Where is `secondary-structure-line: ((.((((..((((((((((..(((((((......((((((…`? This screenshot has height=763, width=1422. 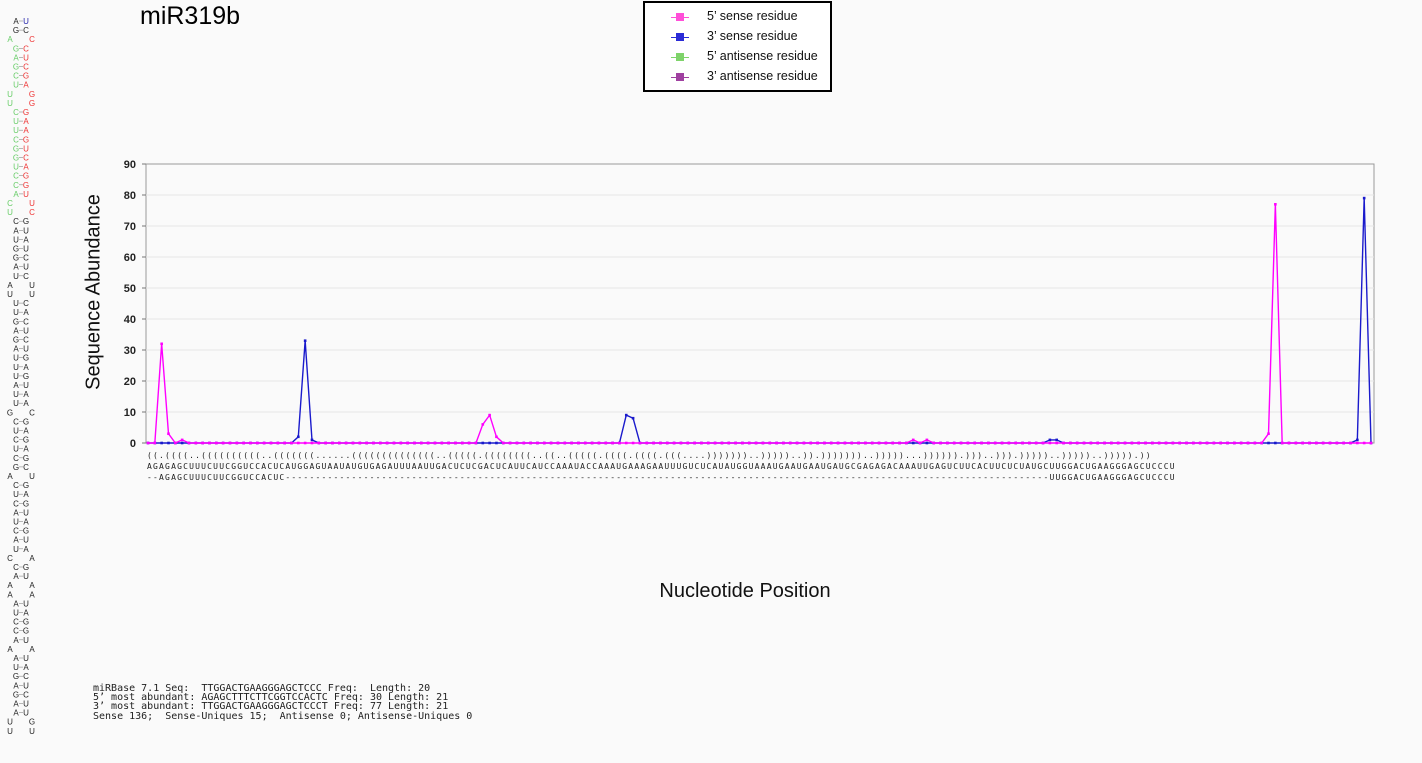 secondary-structure-line: ((.((((..((((((((((..(((((((......((((((… is located at coordinates (649, 455).